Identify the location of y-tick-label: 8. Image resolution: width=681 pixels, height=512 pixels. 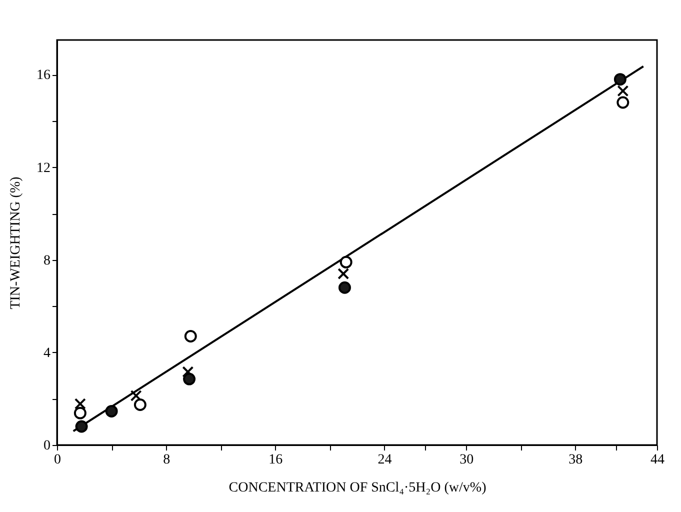
(47, 260).